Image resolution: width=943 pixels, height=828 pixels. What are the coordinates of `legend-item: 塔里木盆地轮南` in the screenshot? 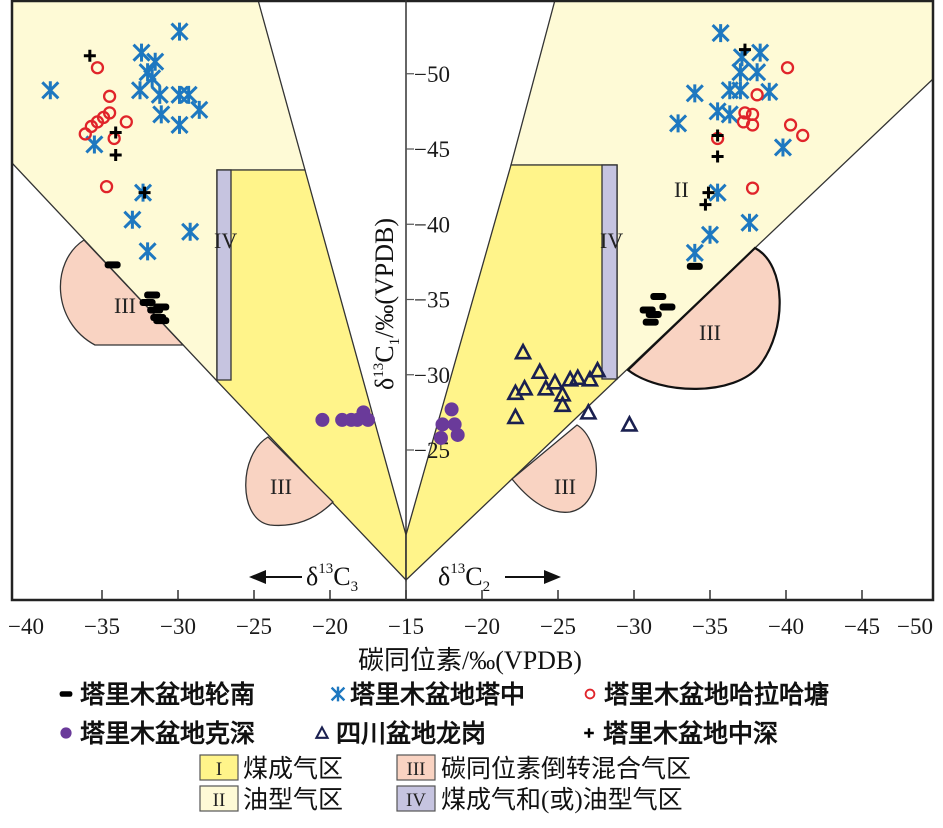 It's located at (157, 694).